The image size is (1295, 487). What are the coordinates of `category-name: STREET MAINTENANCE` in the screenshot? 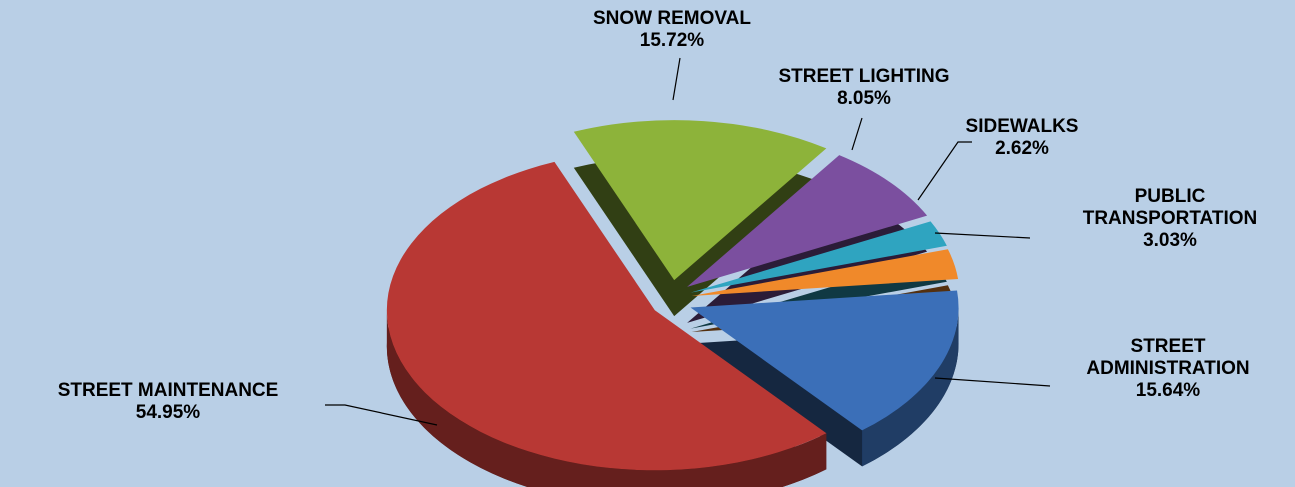 It's located at (168, 390).